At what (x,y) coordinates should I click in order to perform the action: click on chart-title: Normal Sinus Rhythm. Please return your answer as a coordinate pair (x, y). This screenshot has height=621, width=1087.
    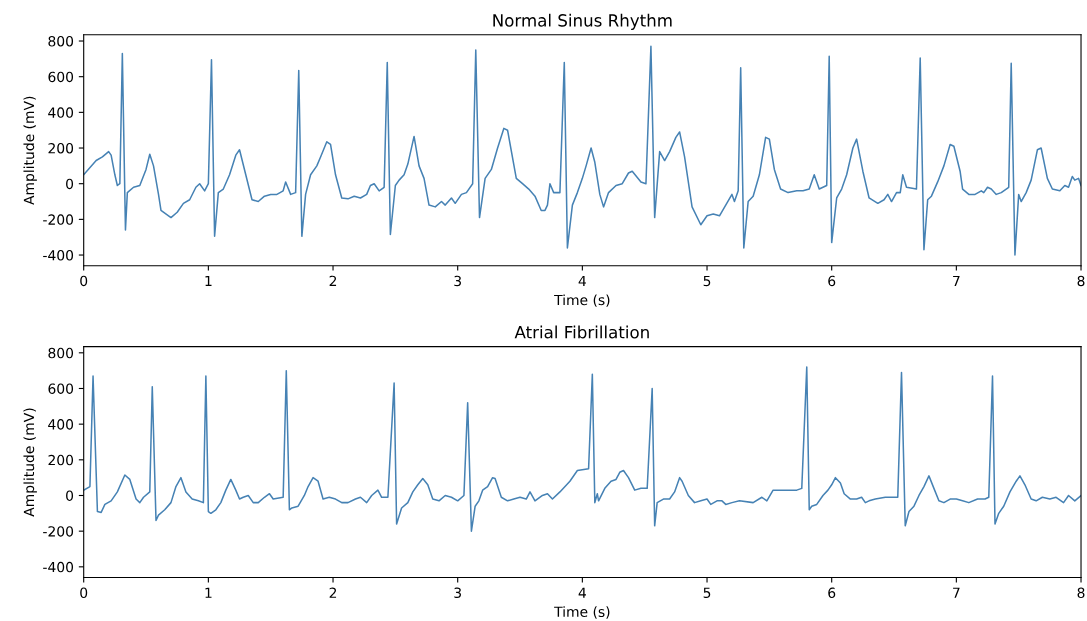
    Looking at the image, I should click on (582, 21).